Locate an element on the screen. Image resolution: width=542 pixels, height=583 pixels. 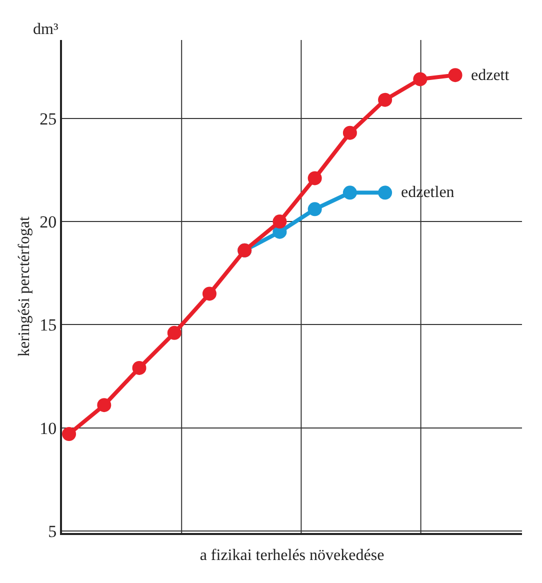
y-tick-label: 5 is located at coordinates (52, 531).